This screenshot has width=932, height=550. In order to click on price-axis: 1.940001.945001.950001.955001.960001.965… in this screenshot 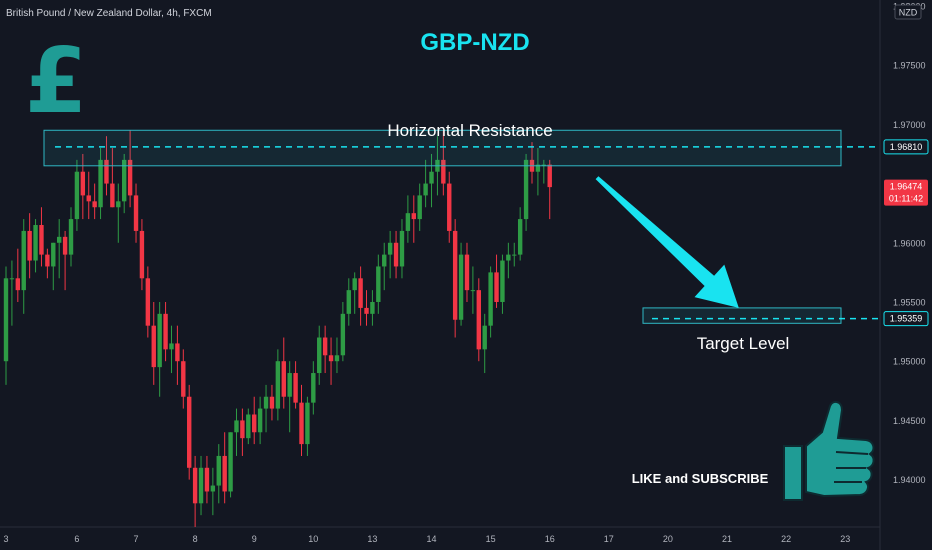, I will do `click(909, 243)`.